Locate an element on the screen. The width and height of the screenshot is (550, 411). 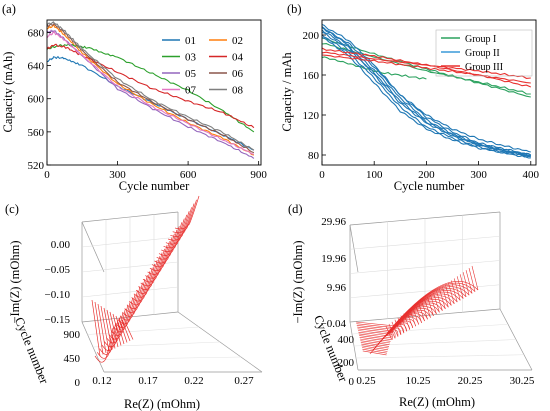
panel-c-xlabel: Re(Z) (mOhm) is located at coordinates (162, 404).